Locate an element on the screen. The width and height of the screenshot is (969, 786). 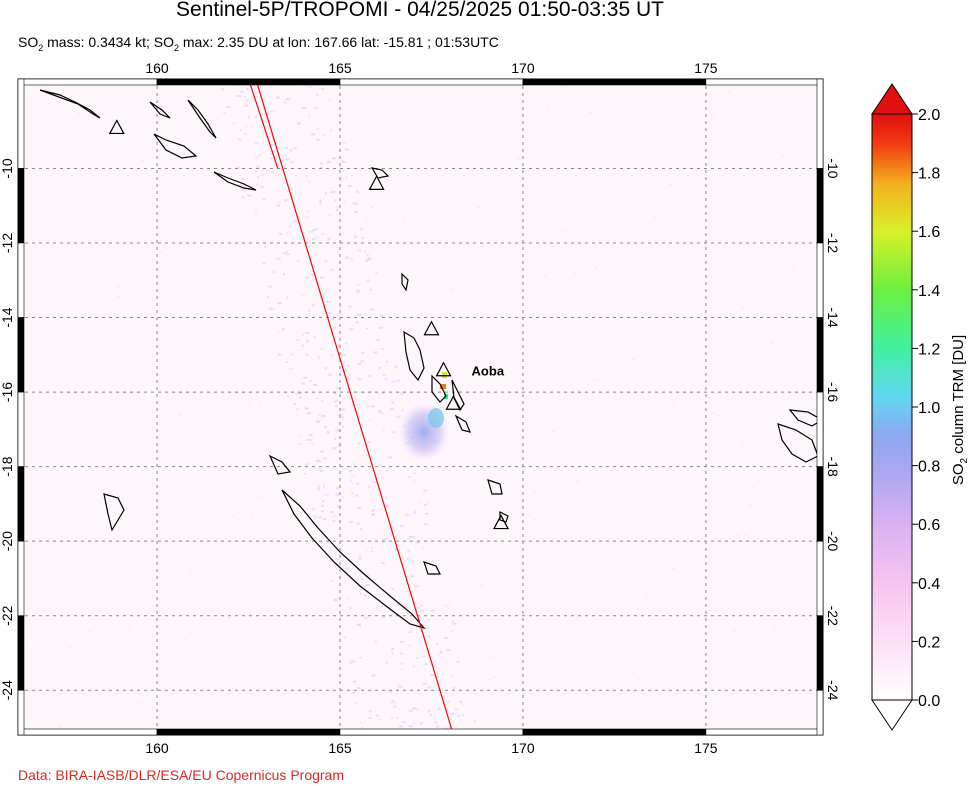
coast-vanuatu-banks is located at coordinates (405, 282).